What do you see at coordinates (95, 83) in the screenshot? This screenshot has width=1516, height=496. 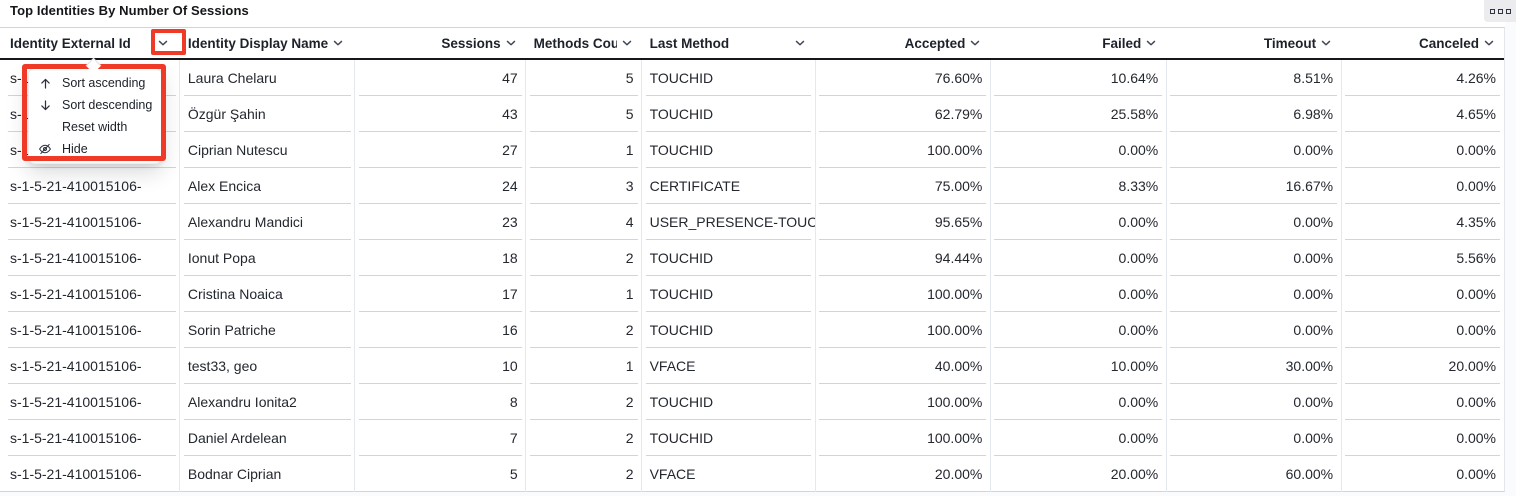 I see `menu-item-sort-ascending: Sort ascending` at bounding box center [95, 83].